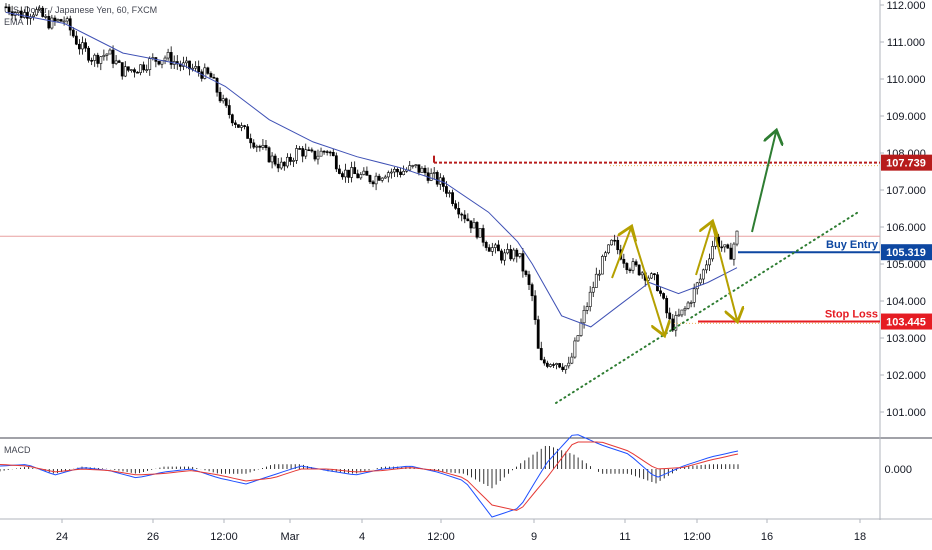 The height and width of the screenshot is (550, 932). I want to click on resistance-price-tag: 107.739, so click(906, 162).